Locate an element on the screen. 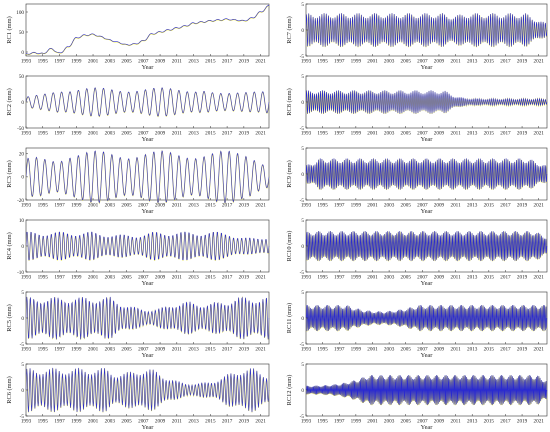  chart-8-xtick-label-8: 2009 is located at coordinates (439, 278).